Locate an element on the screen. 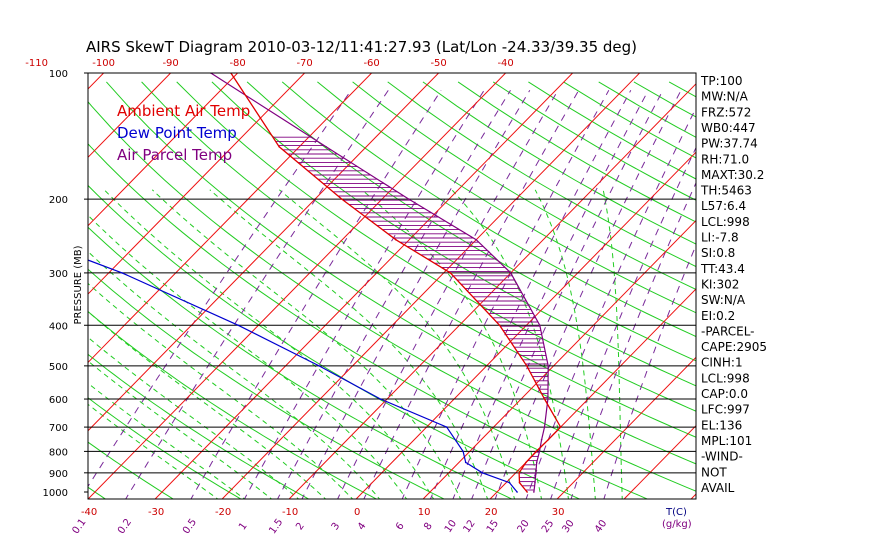 The height and width of the screenshot is (560, 870). index-item: LFC:997 is located at coordinates (725, 410).